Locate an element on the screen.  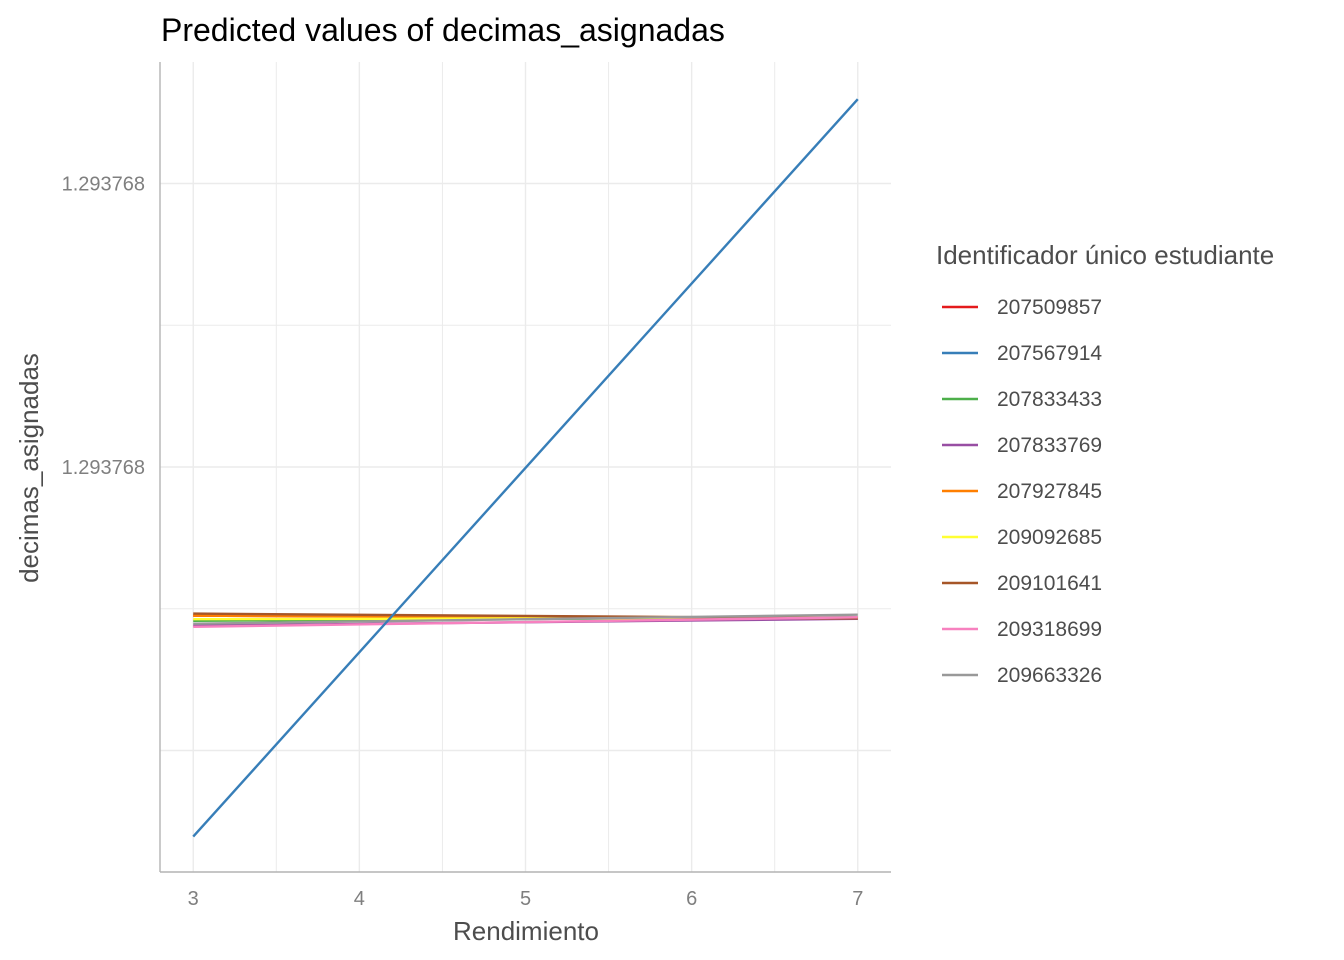
legend-label-209663326: 209663326 is located at coordinates (1049, 675).